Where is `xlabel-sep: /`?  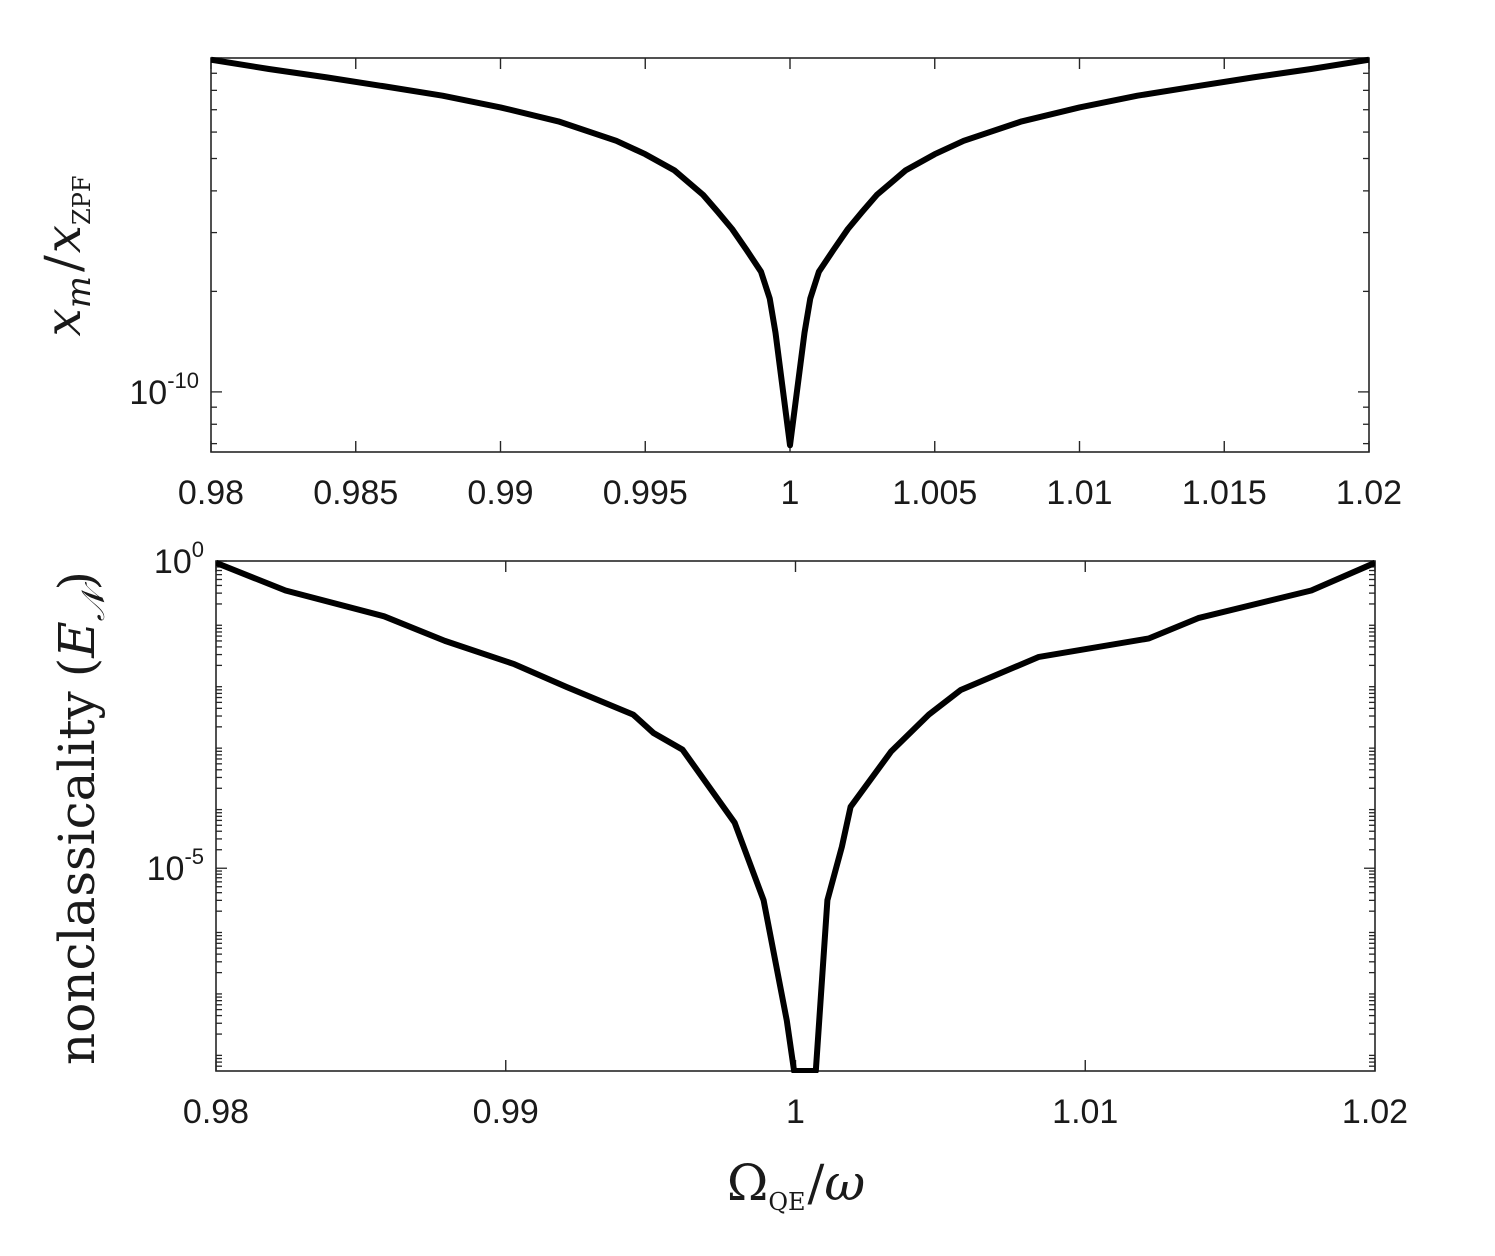
xlabel-sep: / is located at coordinates (816, 1183).